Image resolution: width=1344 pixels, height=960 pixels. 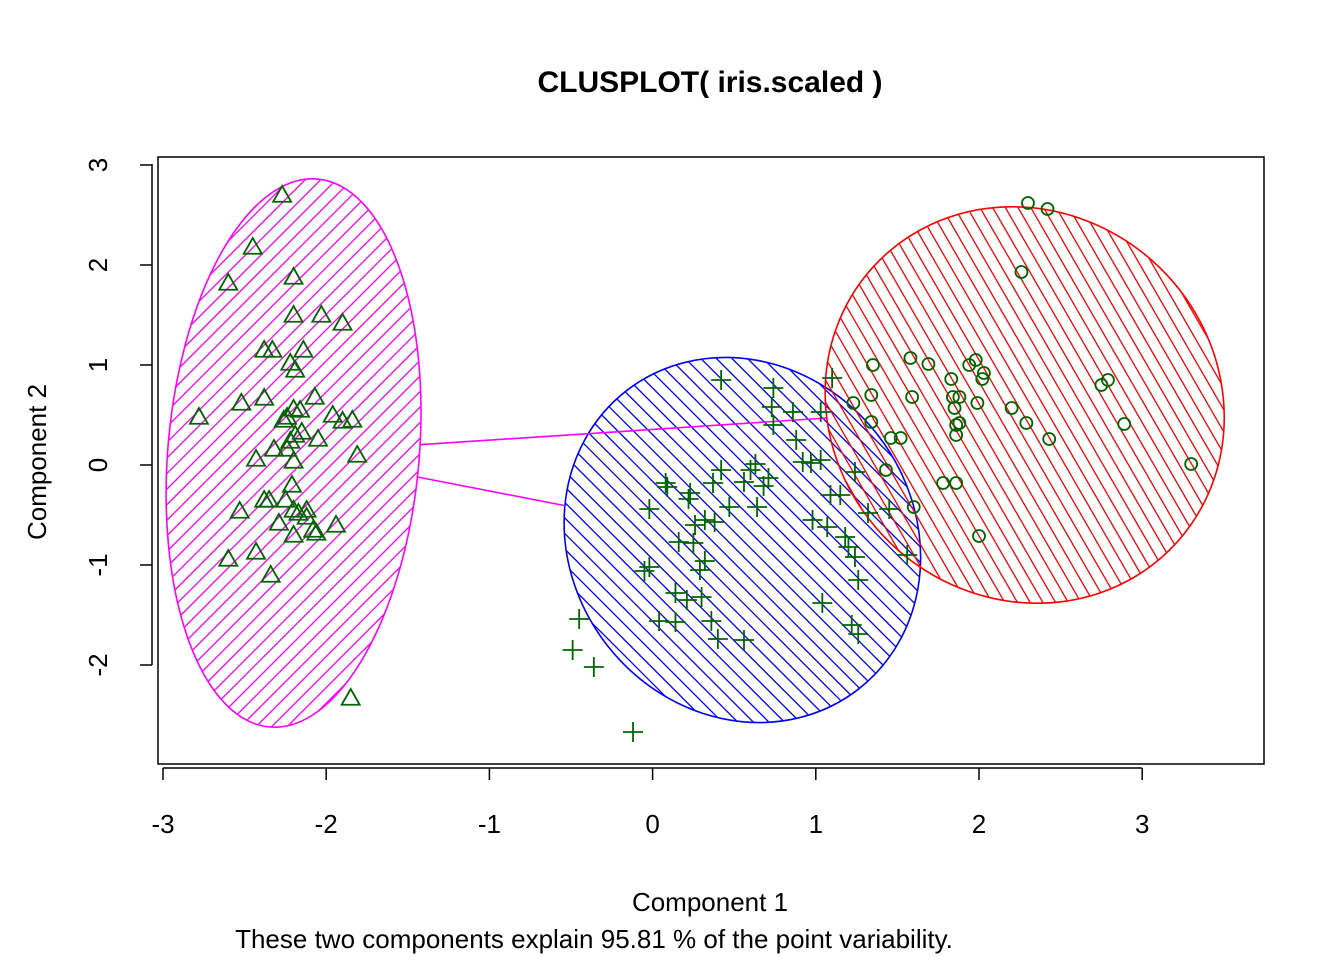 I want to click on y-tick-label: 2, so click(x=98, y=265).